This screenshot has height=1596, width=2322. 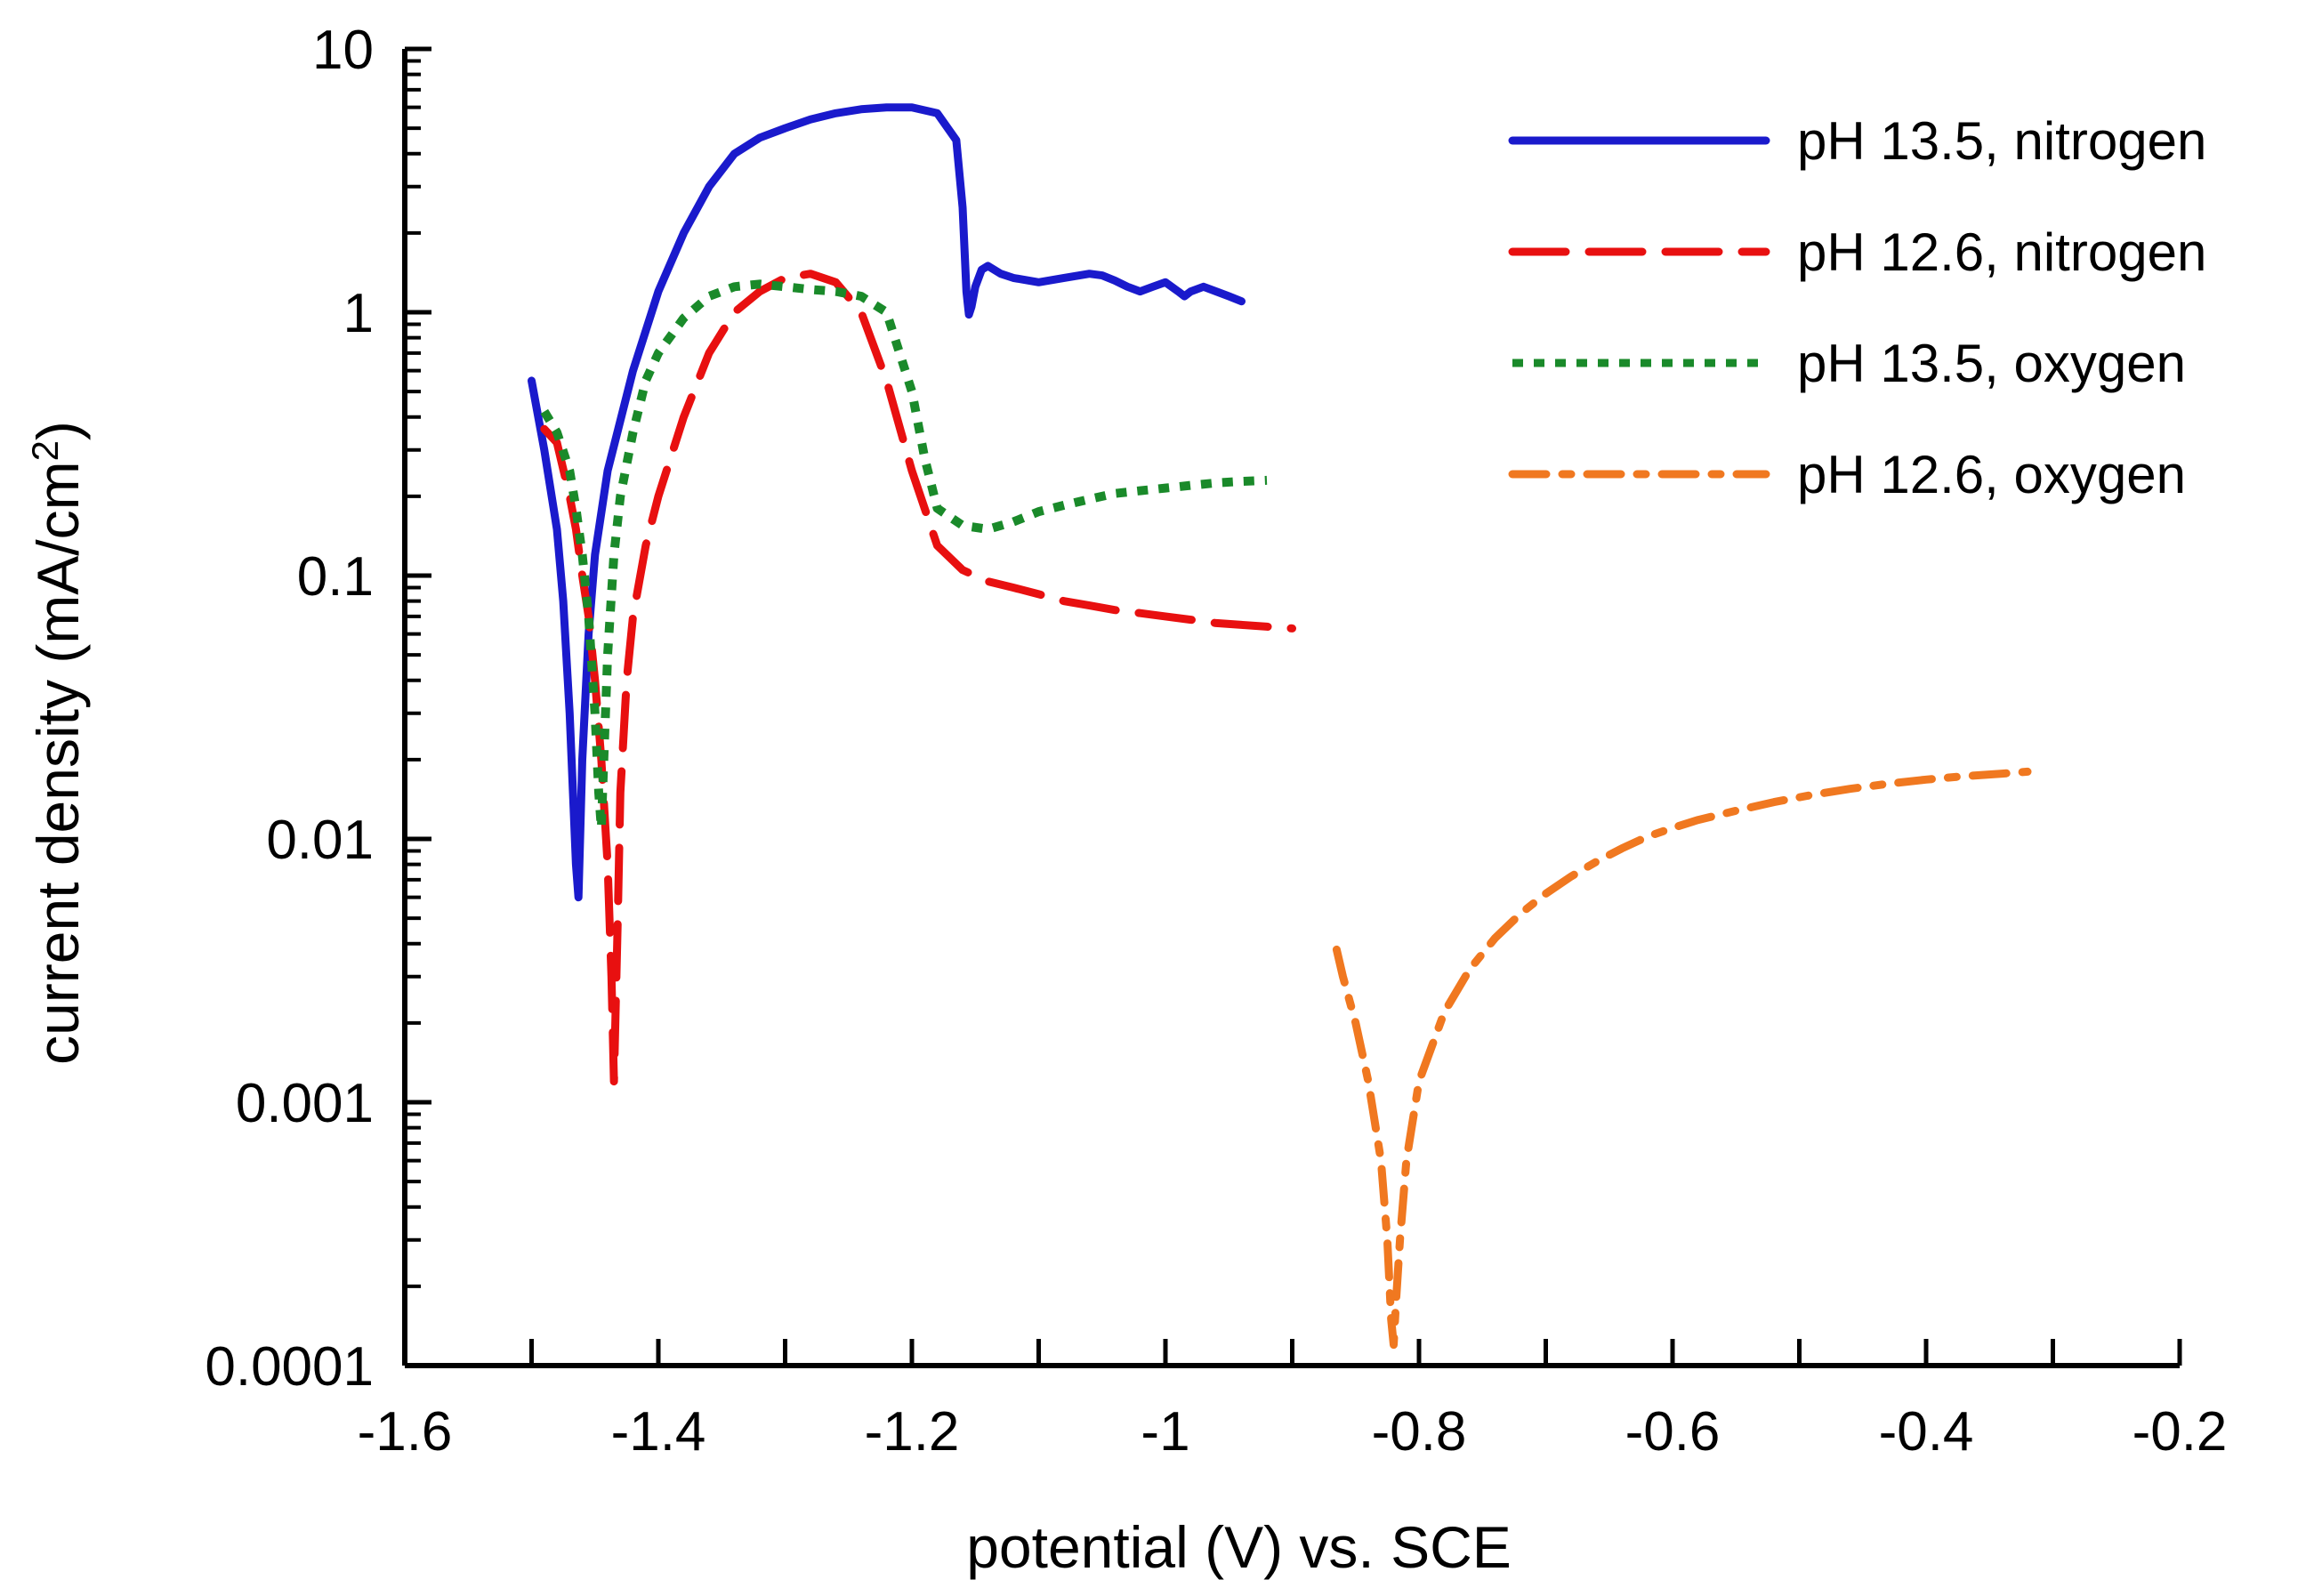 What do you see at coordinates (343, 50) in the screenshot?
I see `y-tick-label: 10` at bounding box center [343, 50].